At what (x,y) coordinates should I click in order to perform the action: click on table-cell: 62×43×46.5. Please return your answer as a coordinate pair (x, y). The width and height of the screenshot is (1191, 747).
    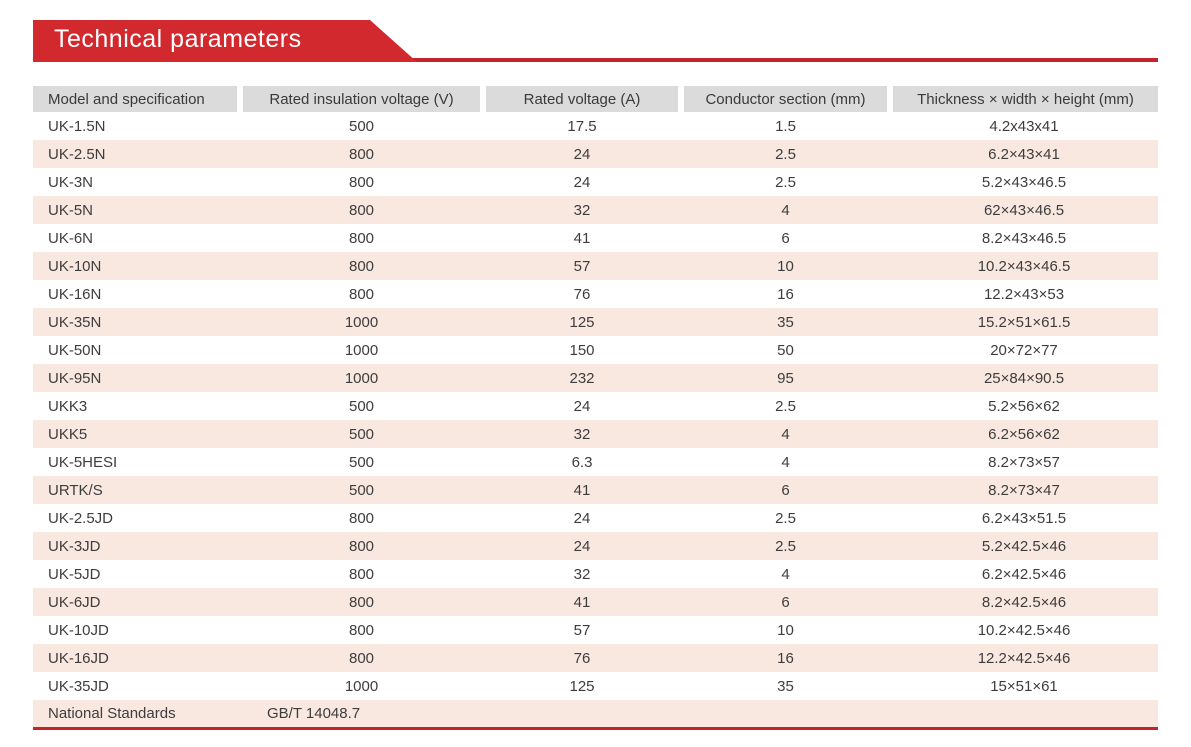
    Looking at the image, I should click on (1024, 210).